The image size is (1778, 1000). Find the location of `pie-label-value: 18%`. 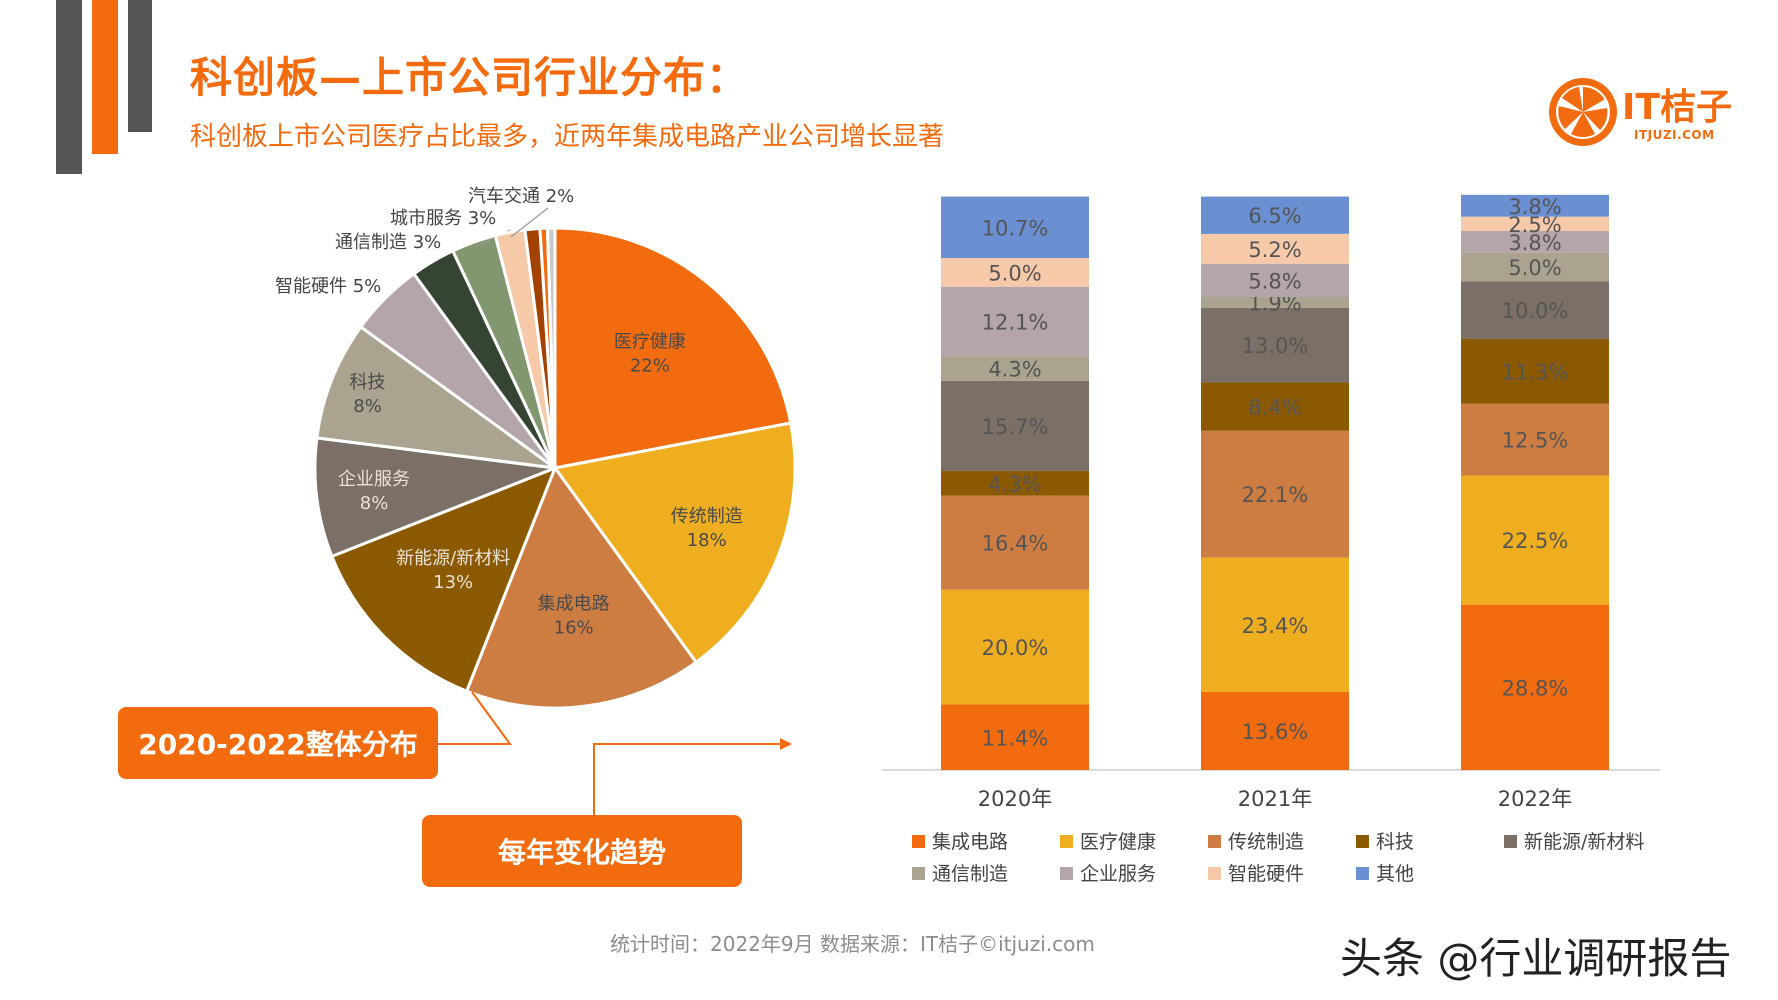

pie-label-value: 18% is located at coordinates (707, 540).